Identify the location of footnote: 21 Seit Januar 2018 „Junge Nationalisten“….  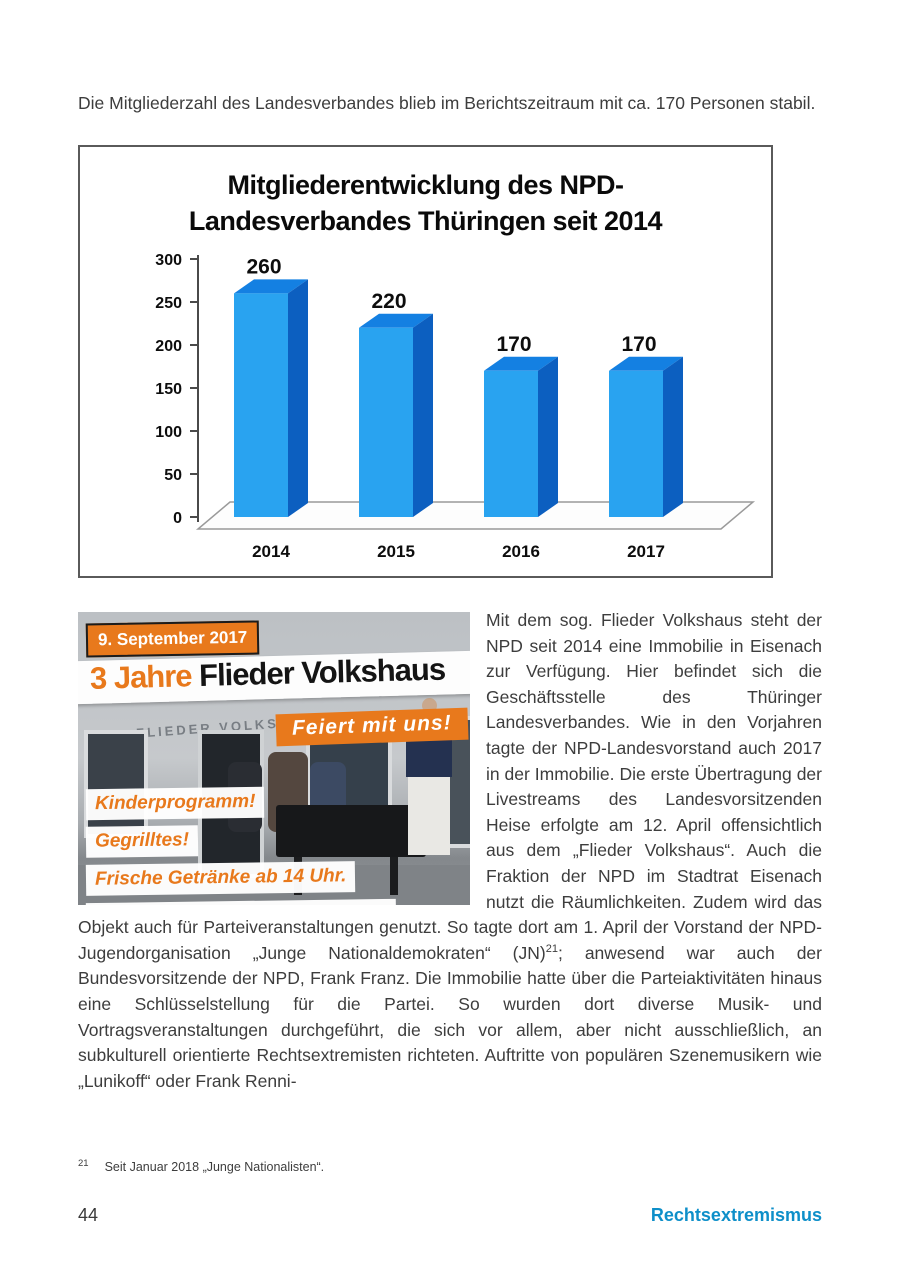
(450, 1166).